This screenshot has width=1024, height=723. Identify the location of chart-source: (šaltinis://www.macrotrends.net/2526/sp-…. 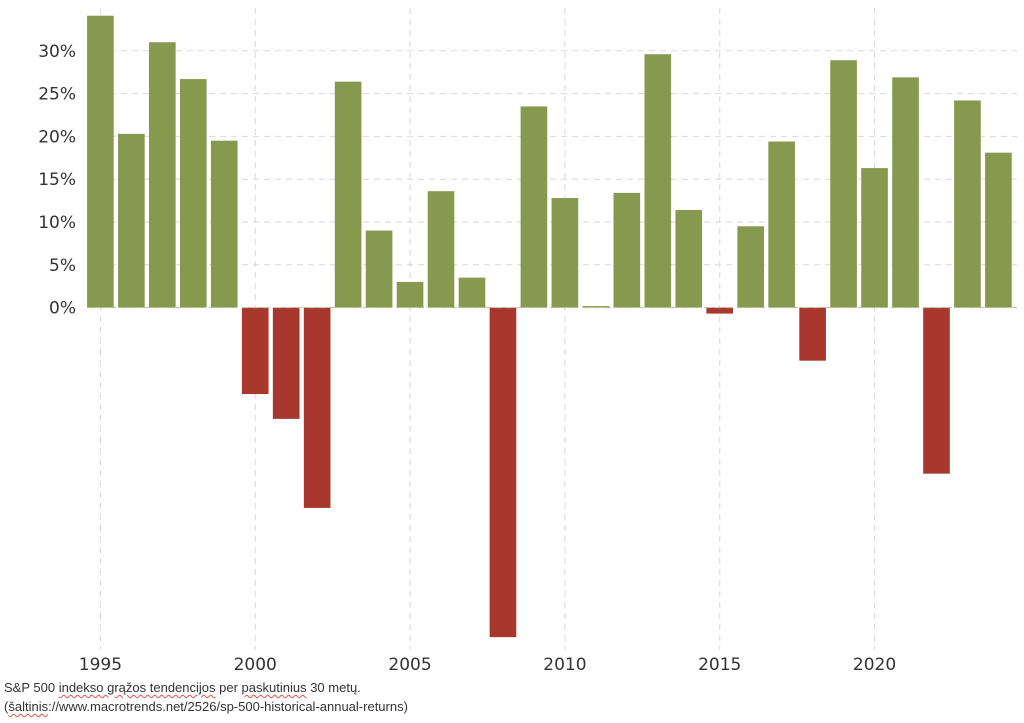
(206, 706).